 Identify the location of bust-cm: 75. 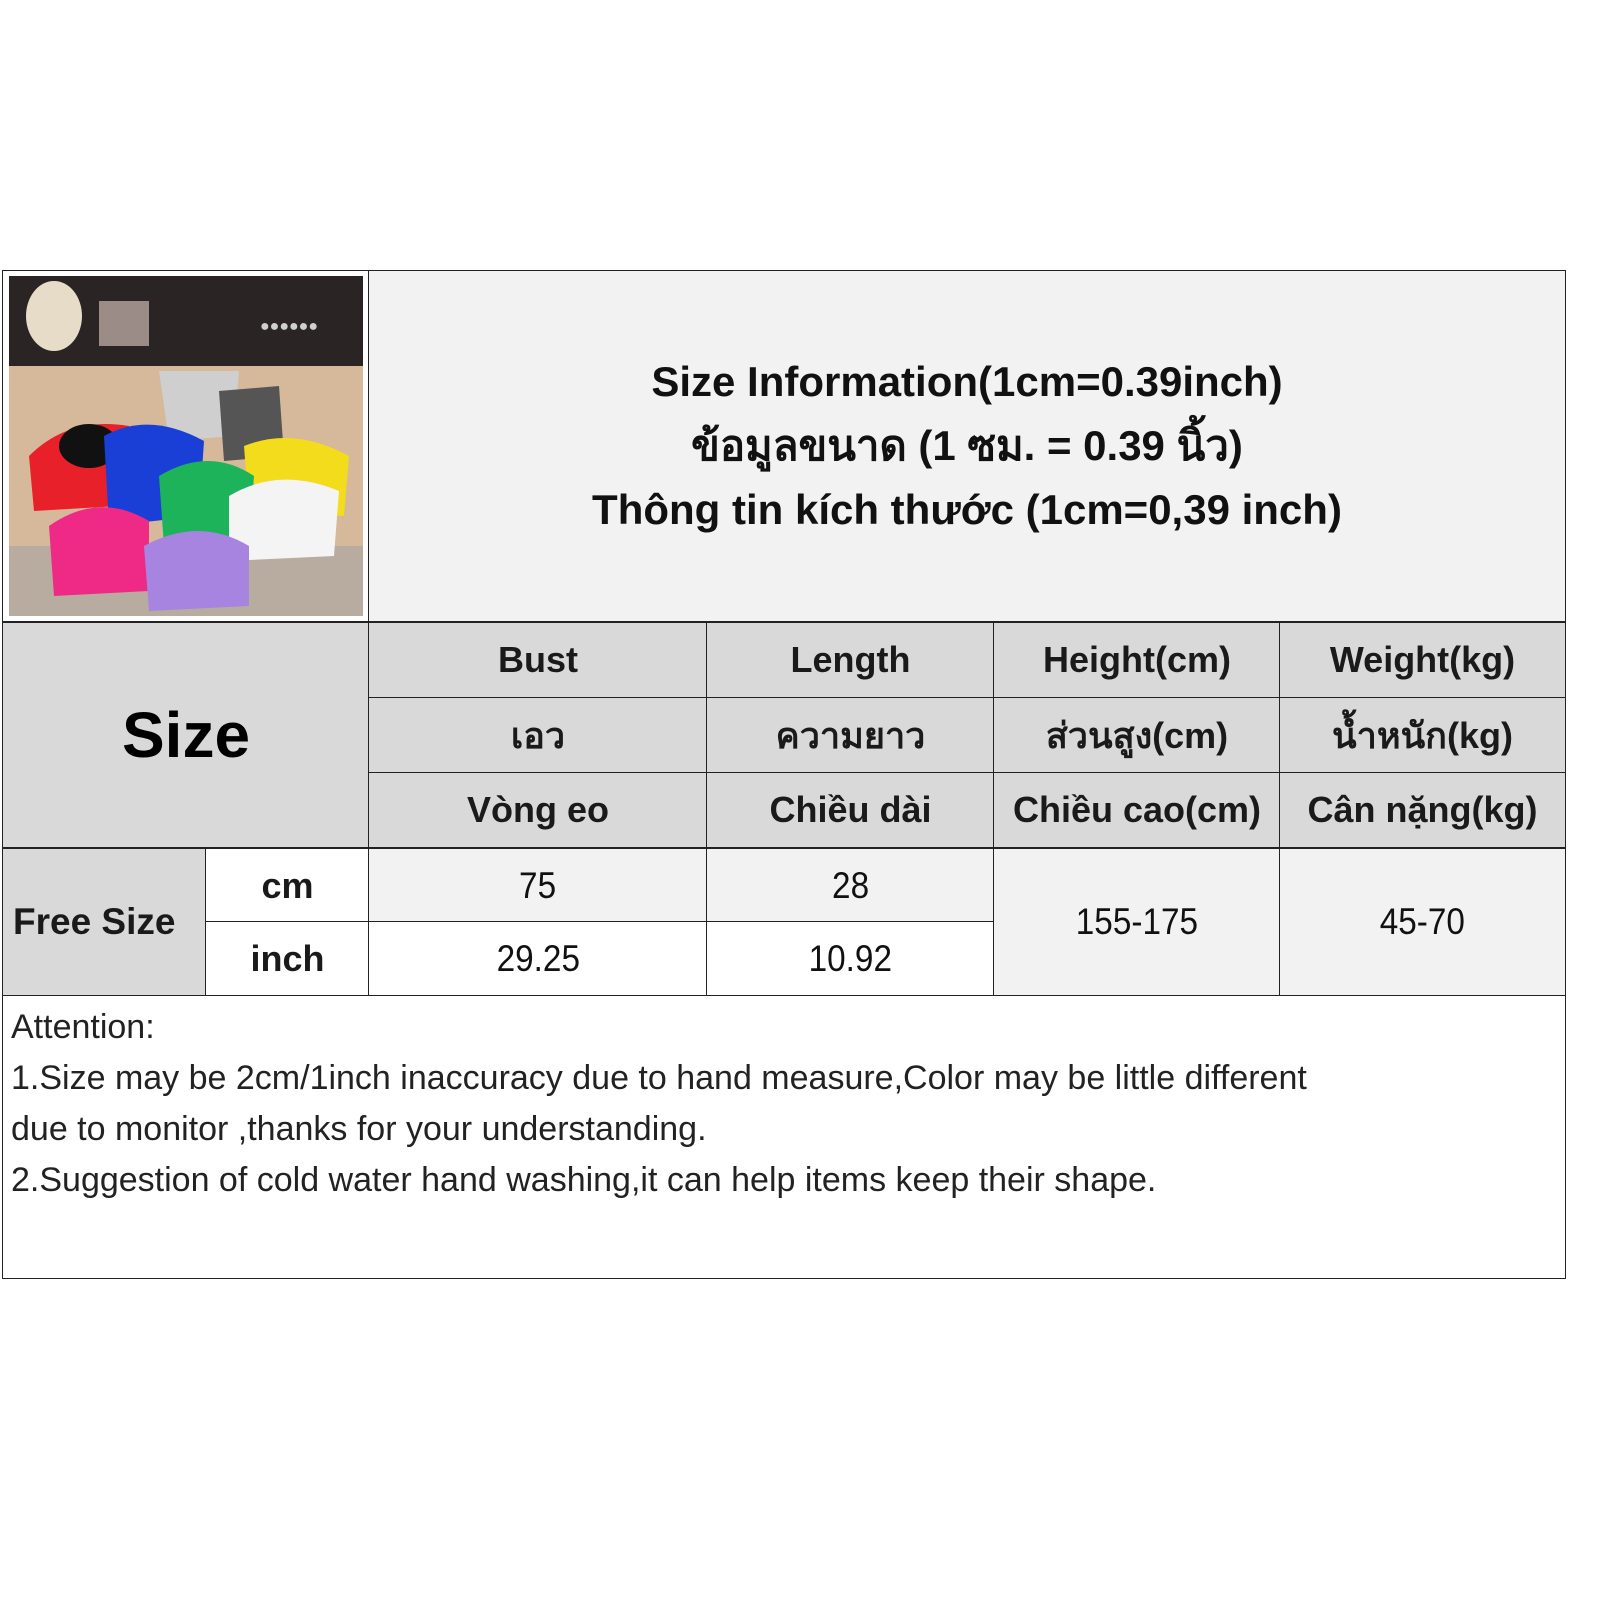
(538, 885).